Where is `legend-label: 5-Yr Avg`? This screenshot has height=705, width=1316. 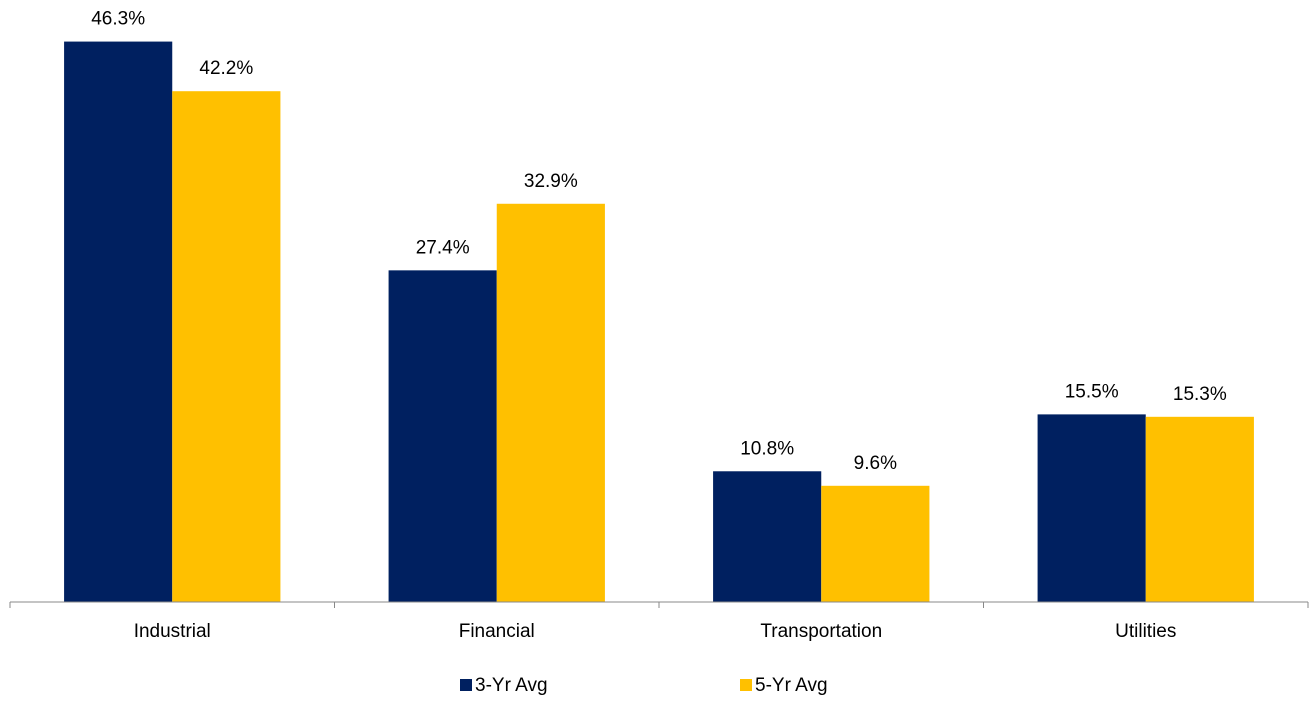 legend-label: 5-Yr Avg is located at coordinates (791, 685).